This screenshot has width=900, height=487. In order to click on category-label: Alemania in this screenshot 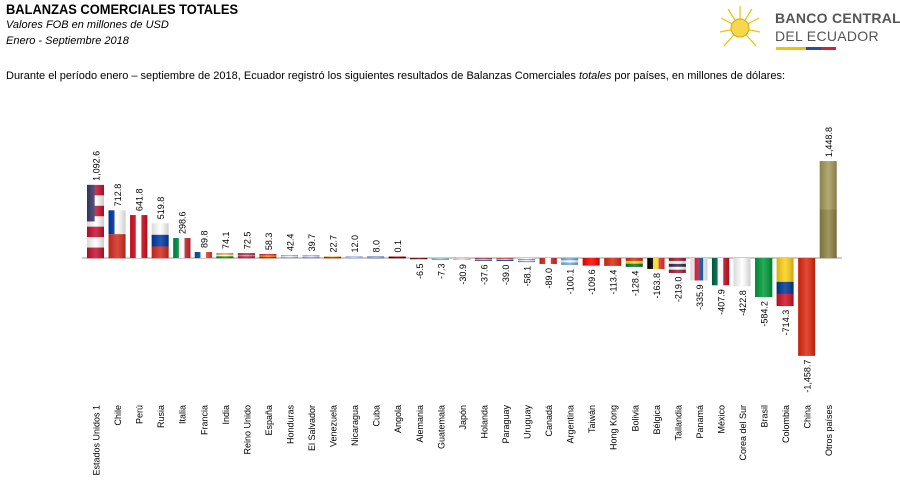, I will do `click(420, 424)`.